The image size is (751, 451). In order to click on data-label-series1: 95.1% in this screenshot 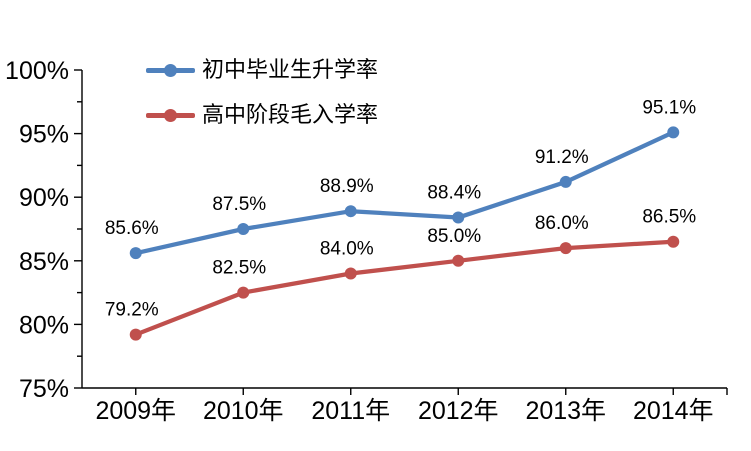, I will do `click(669, 107)`.